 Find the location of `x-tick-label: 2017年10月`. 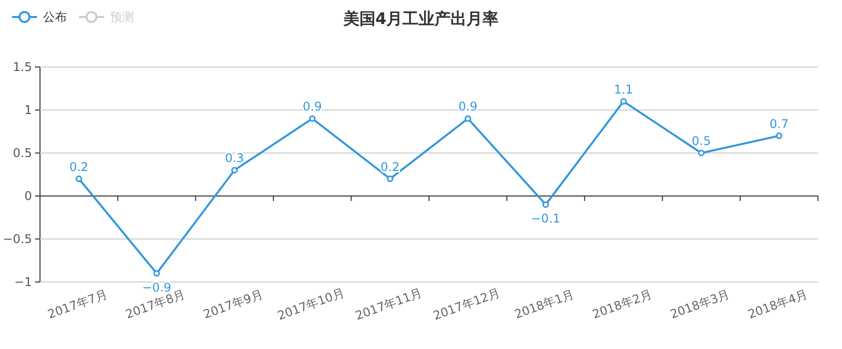

x-tick-label: 2017年10月 is located at coordinates (311, 304).